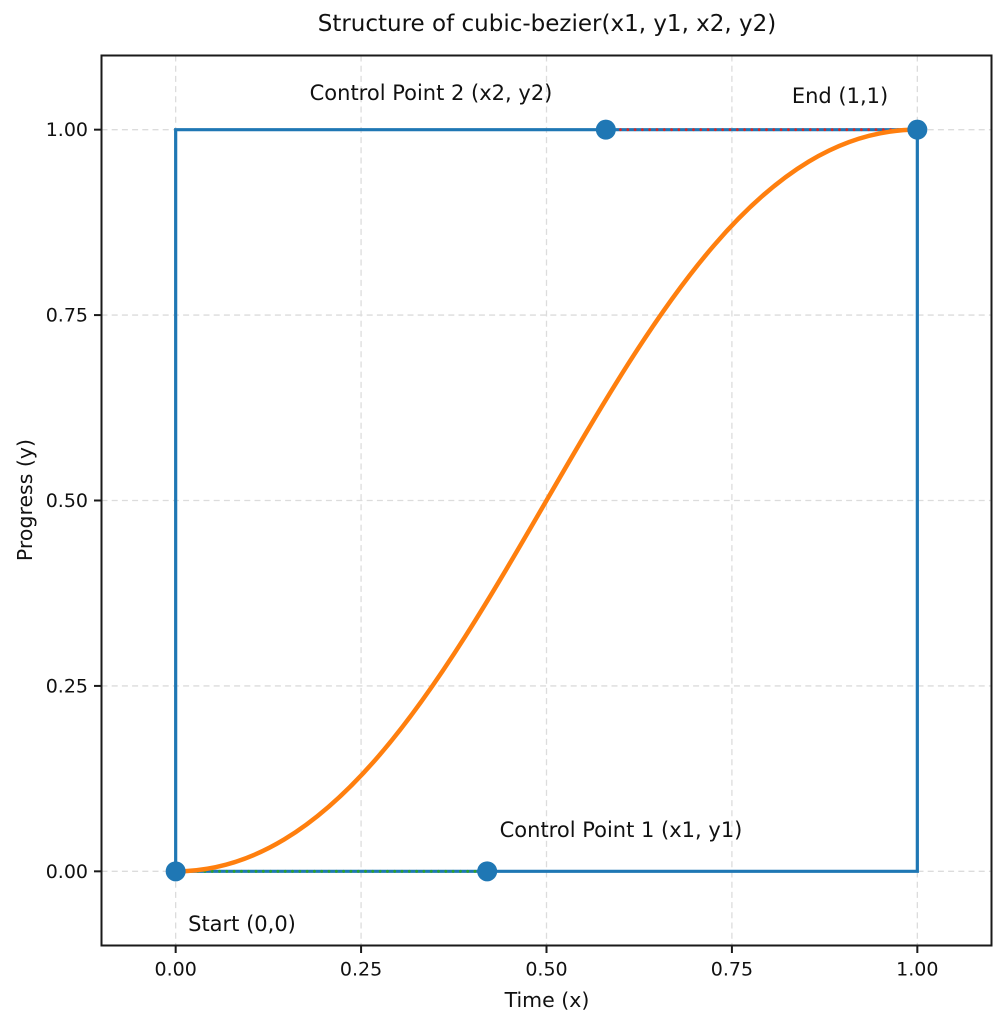 The height and width of the screenshot is (1024, 1006). Describe the element at coordinates (67, 872) in the screenshot. I see `y-tick-label: 0.00` at that location.